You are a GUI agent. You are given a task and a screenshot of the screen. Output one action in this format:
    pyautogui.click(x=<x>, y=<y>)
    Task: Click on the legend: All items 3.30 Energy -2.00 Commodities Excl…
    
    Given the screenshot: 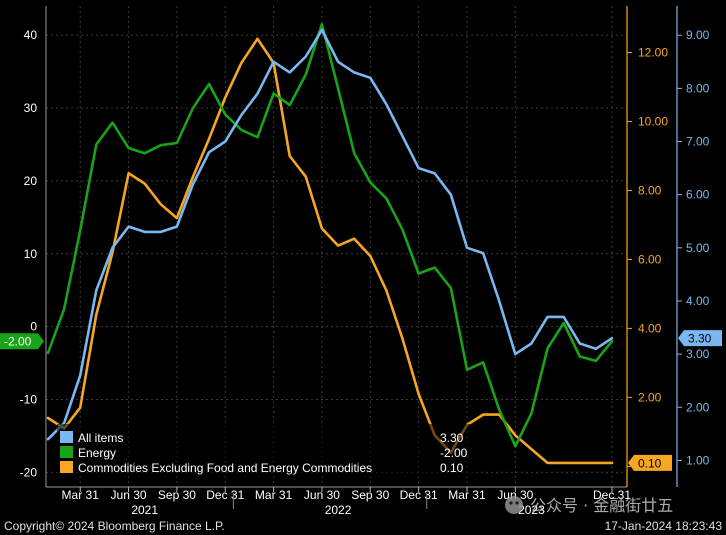 What is the action you would take?
    pyautogui.click(x=265, y=450)
    